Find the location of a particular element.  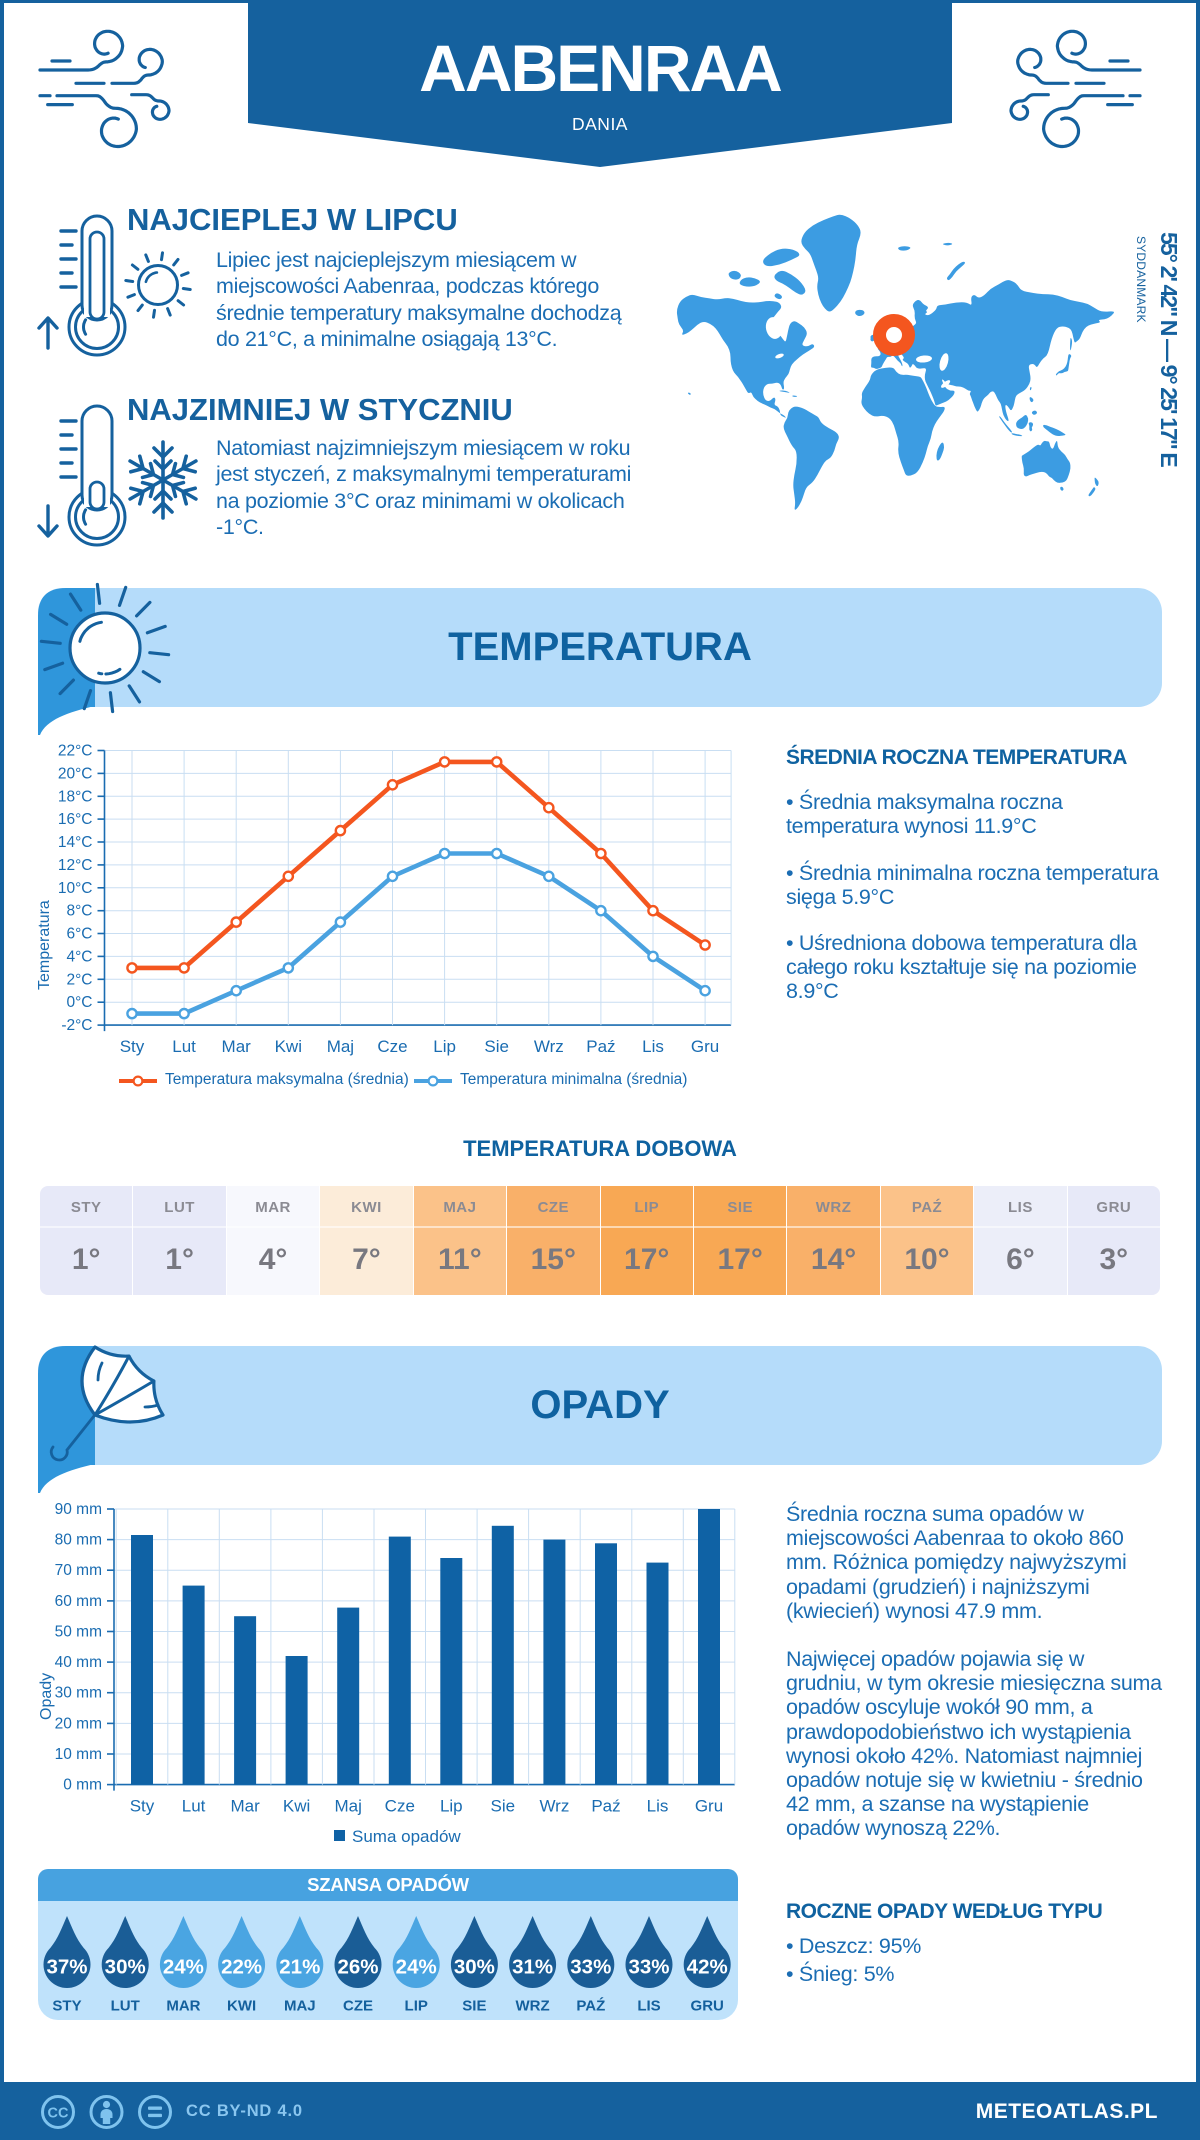

svg-text: 4°C is located at coordinates (79, 956).